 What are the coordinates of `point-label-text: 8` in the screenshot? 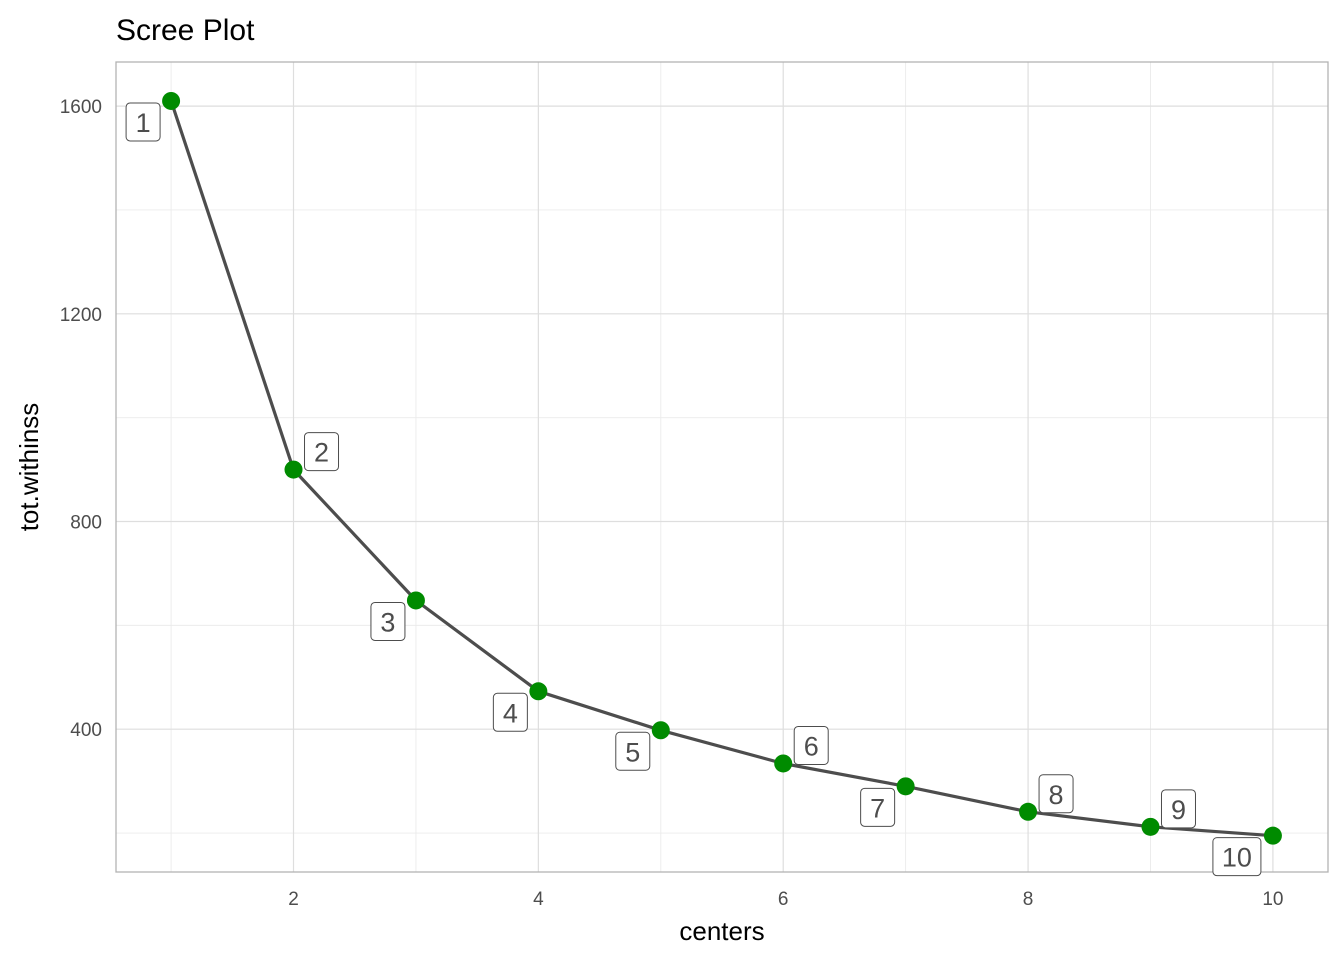 It's located at (1056, 795).